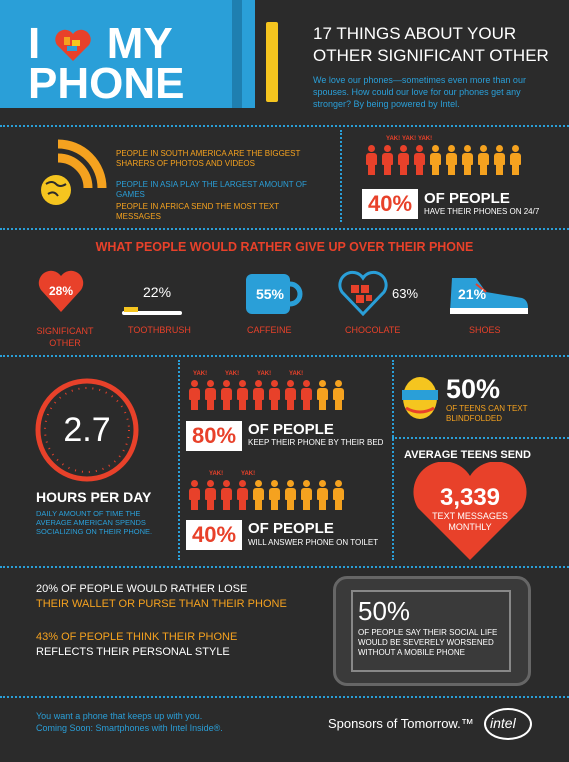 The height and width of the screenshot is (762, 569). Describe the element at coordinates (467, 198) in the screenshot. I see `label-24-7-top: OF PEOPLE` at that location.